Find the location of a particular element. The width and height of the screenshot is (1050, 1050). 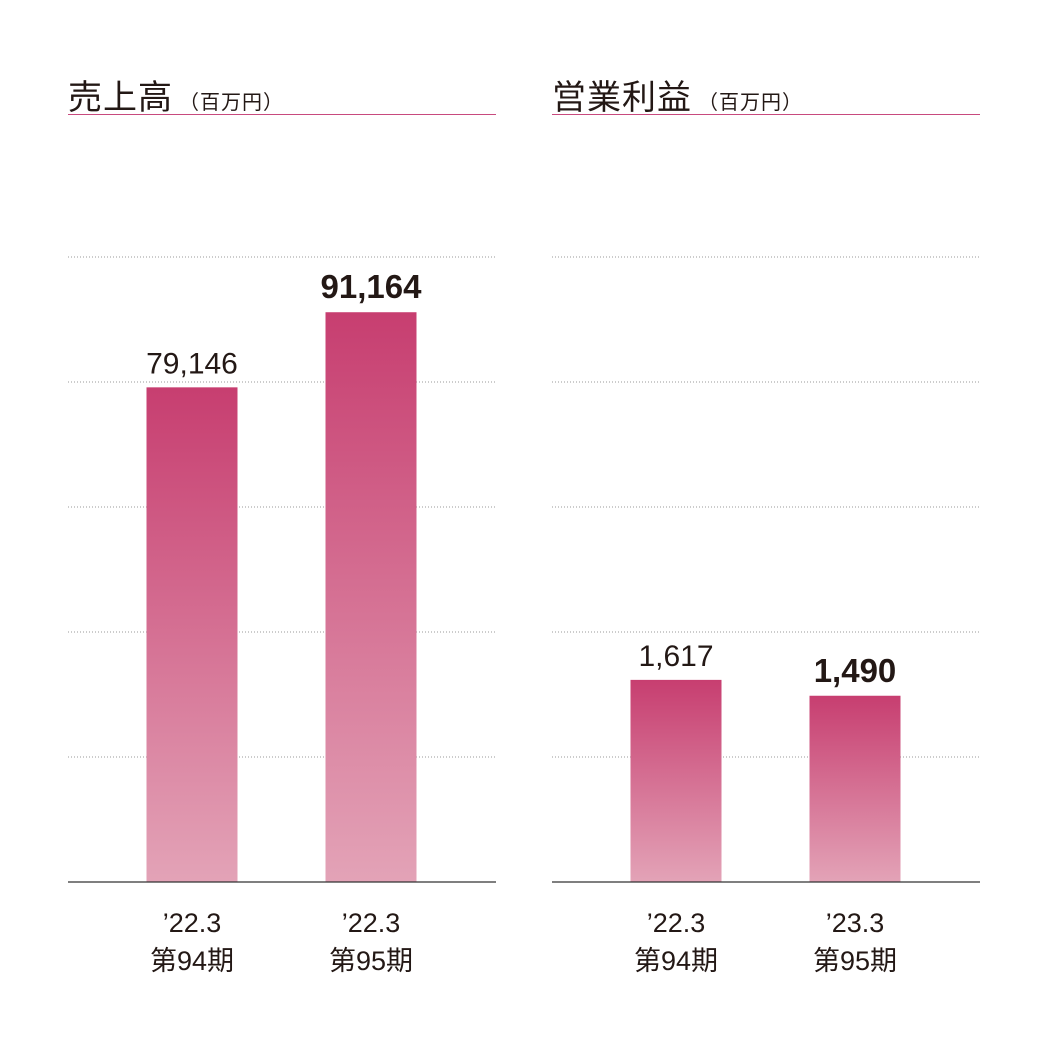

operating-profit-category-period-2: 第95期 is located at coordinates (855, 961).